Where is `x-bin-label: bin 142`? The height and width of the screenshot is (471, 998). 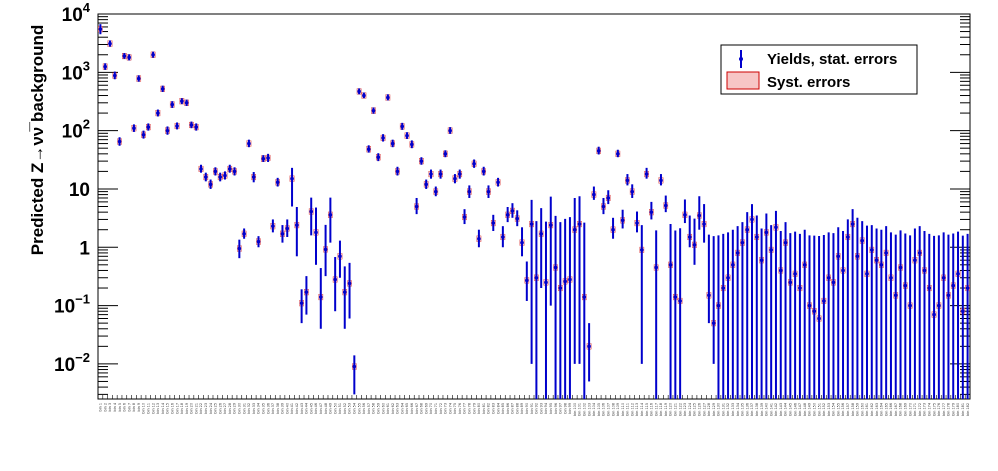
x-bin-label: bin 142 is located at coordinates (776, 409).